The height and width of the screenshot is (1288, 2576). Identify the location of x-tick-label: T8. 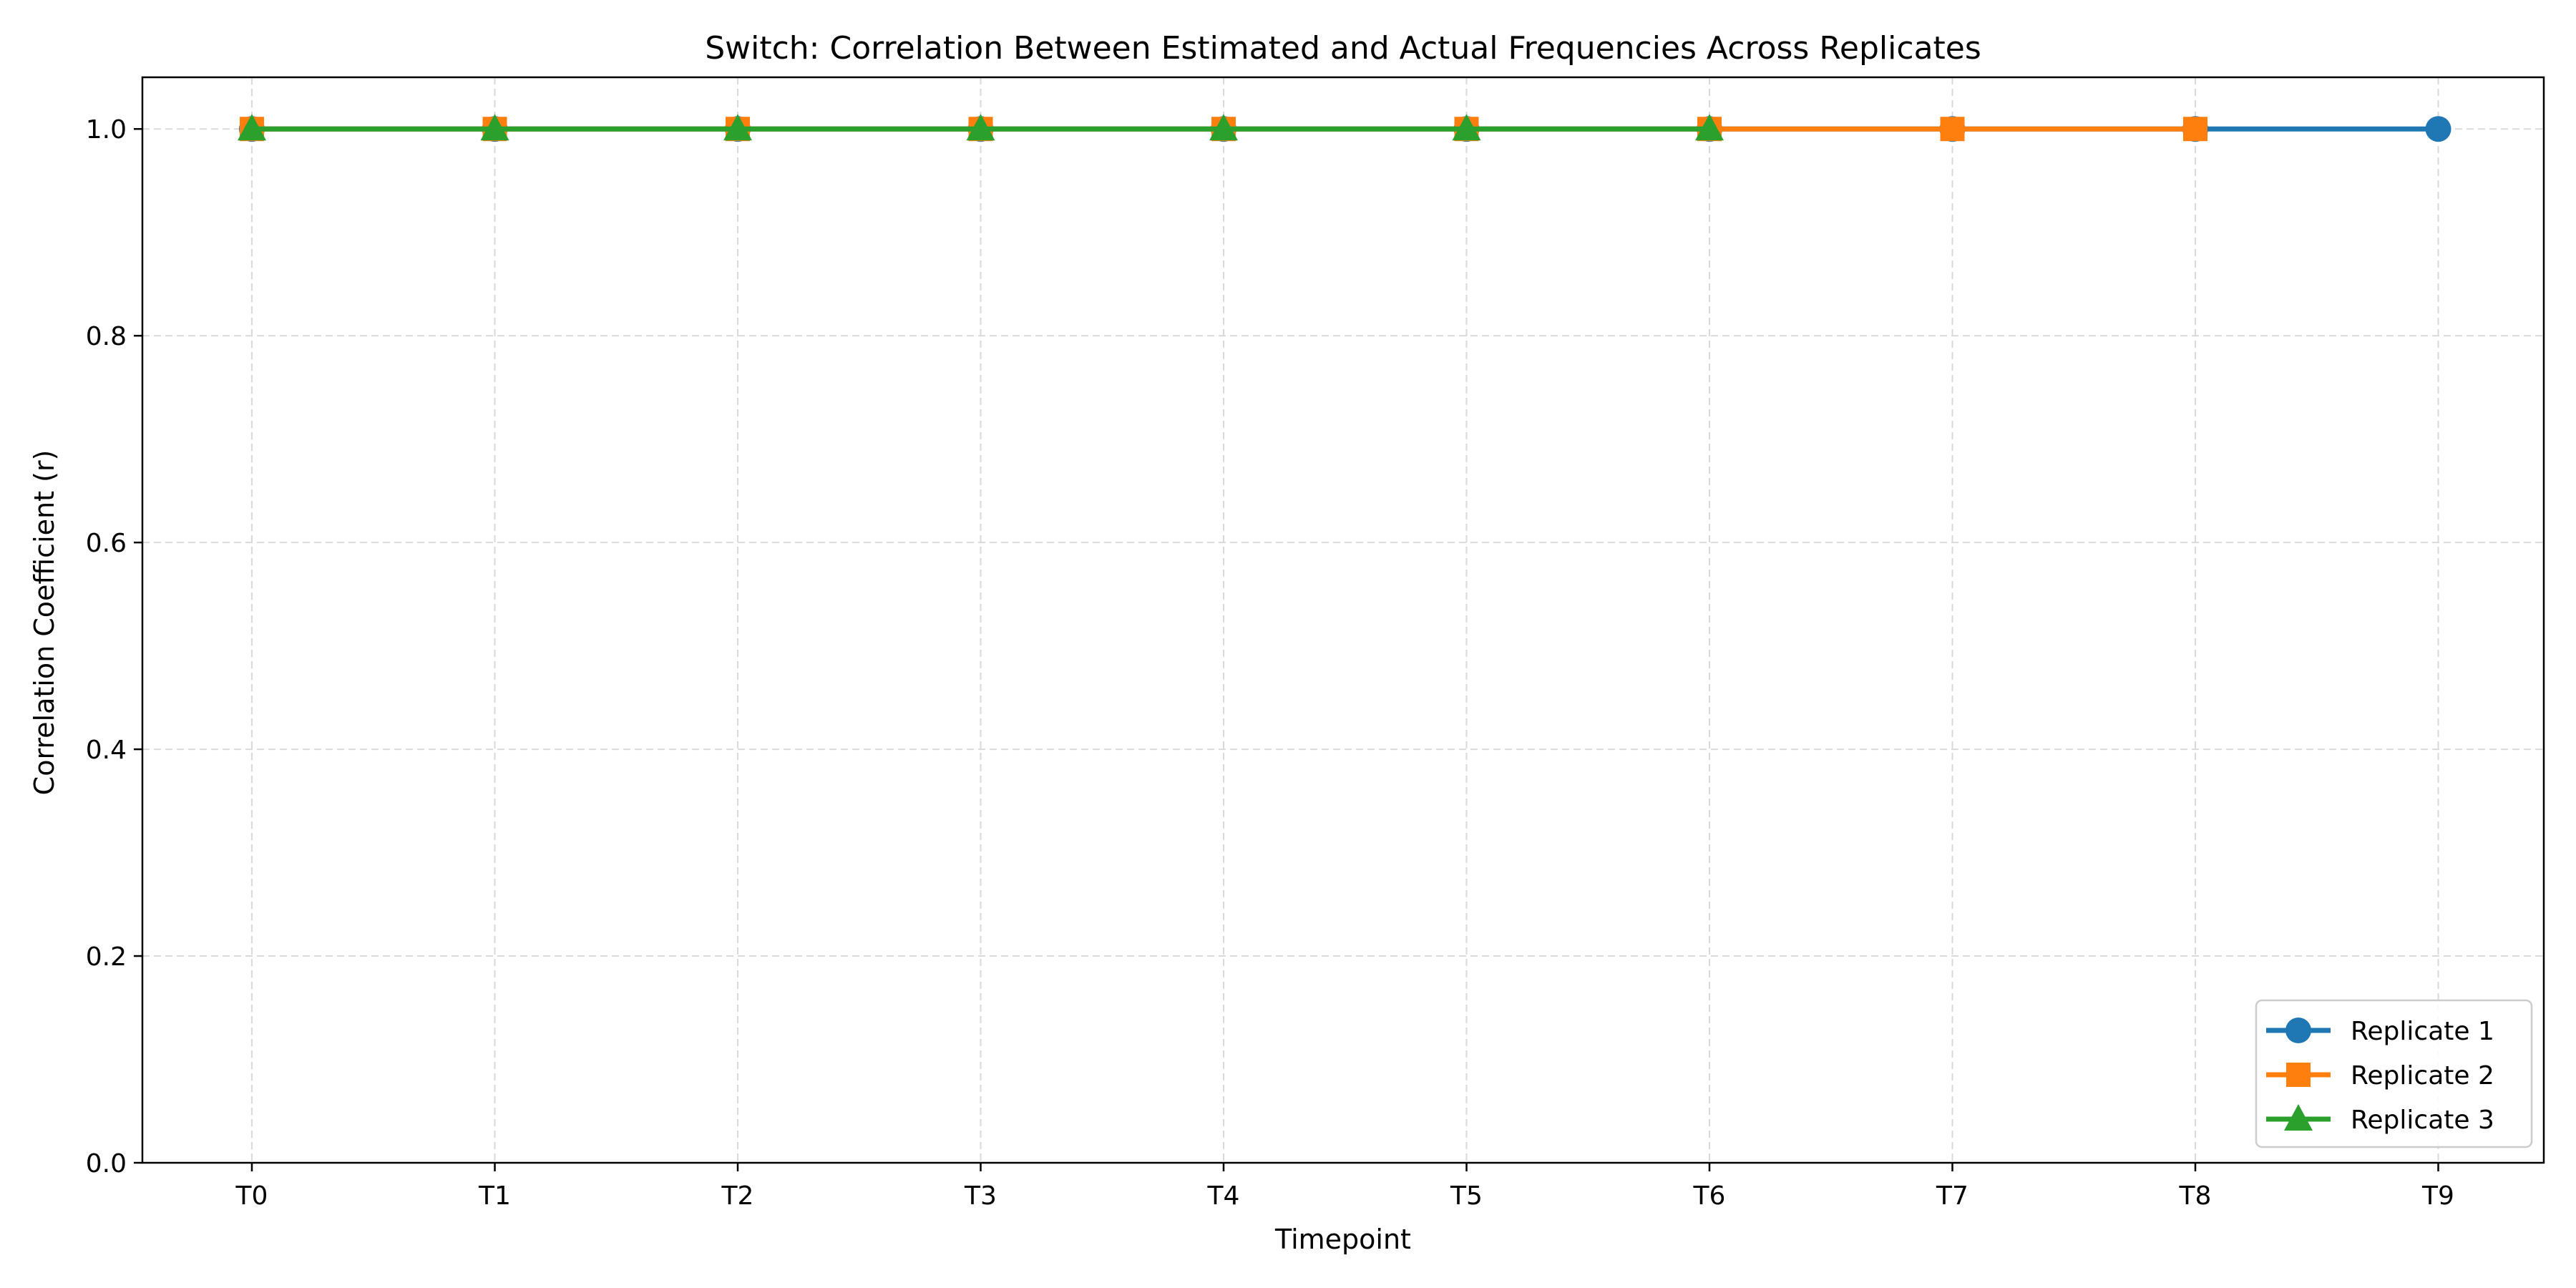
(2195, 1196).